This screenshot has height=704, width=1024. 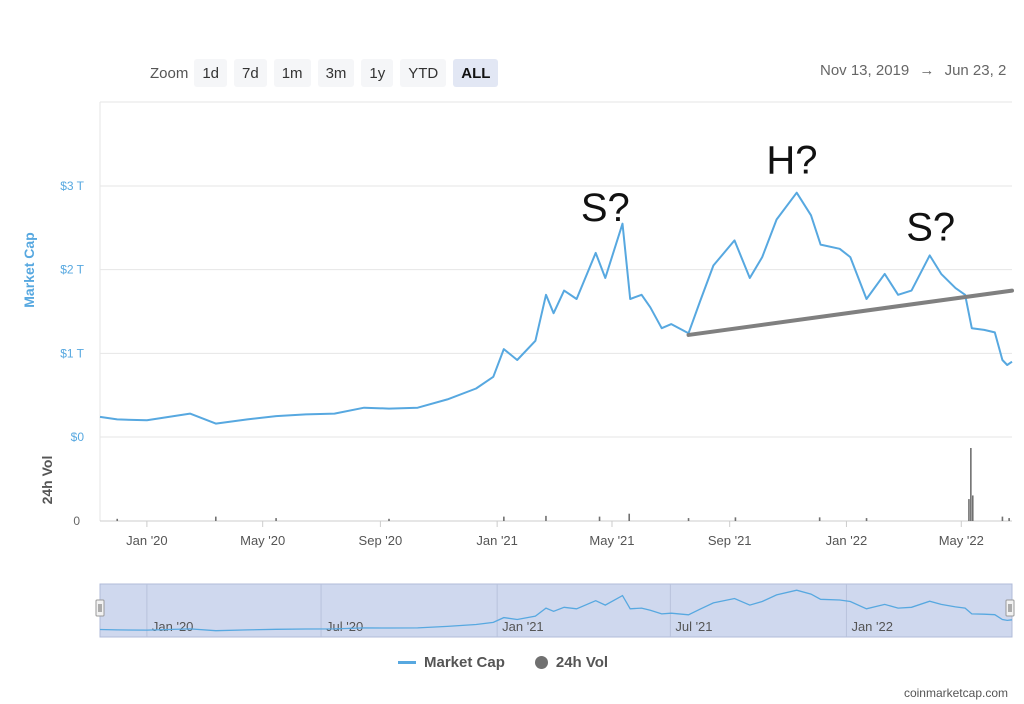 What do you see at coordinates (518, 662) in the screenshot?
I see `chart-legend: Market Cap 24h Vol` at bounding box center [518, 662].